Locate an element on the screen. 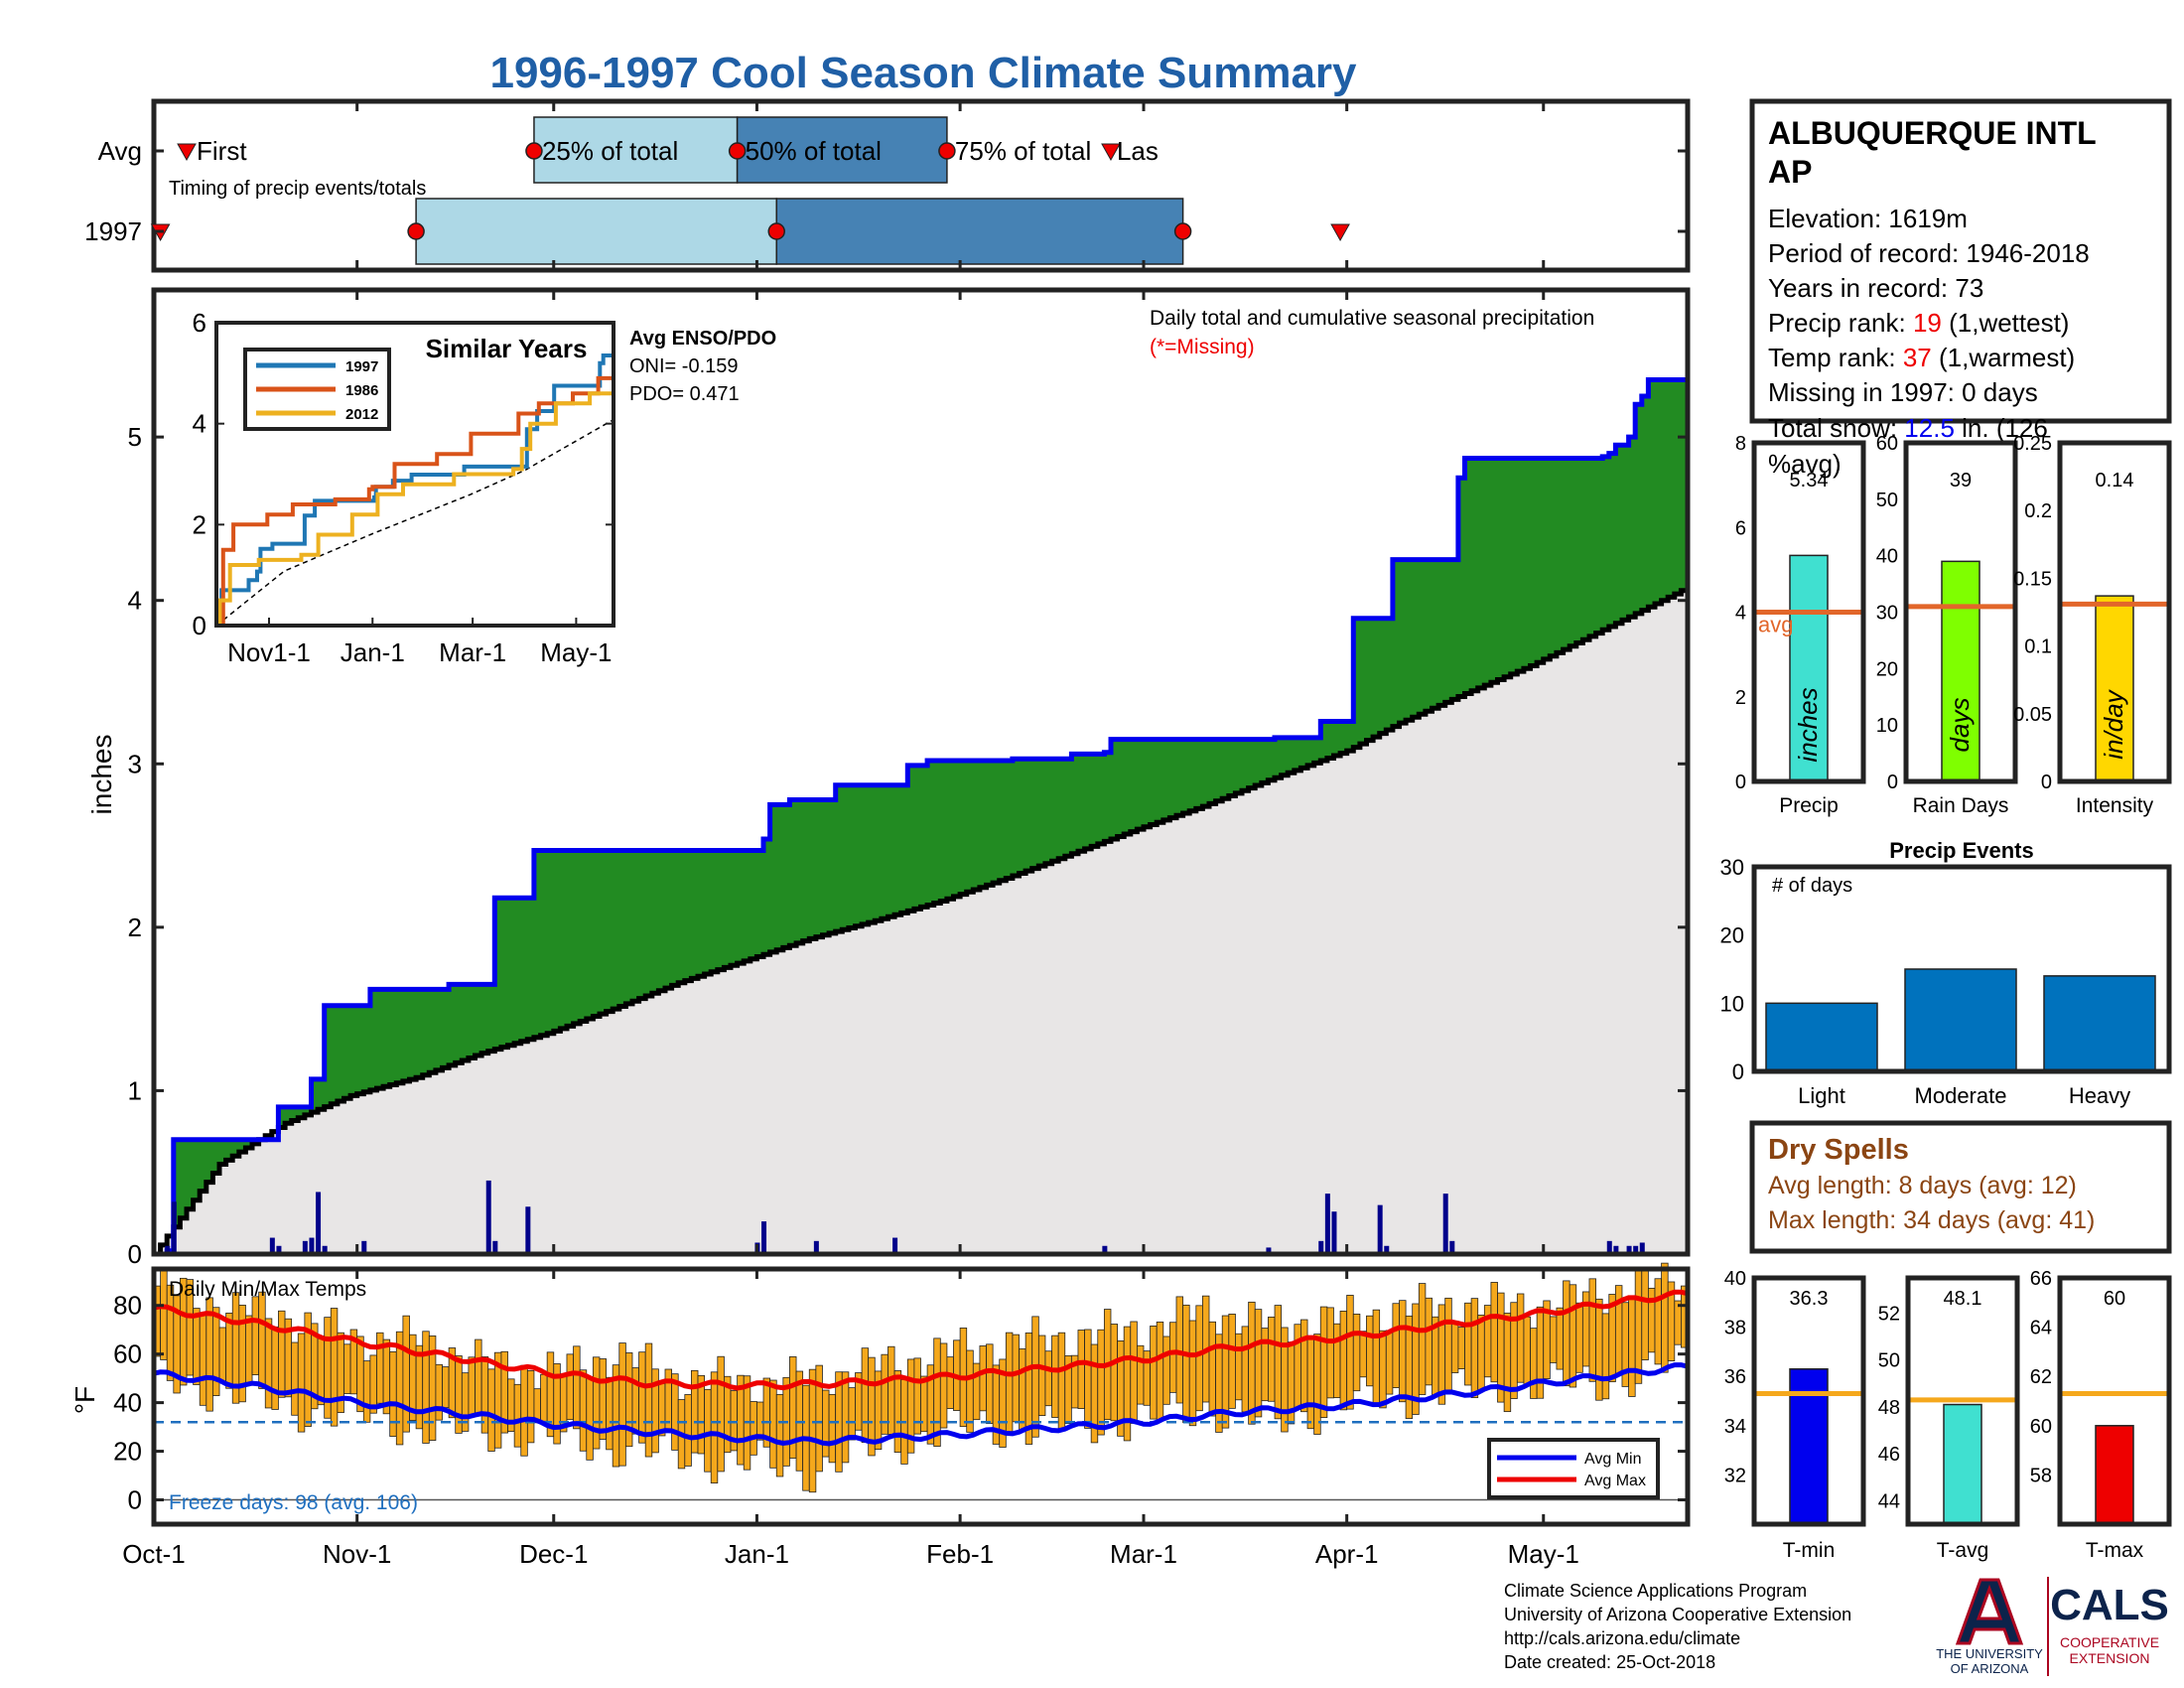 This screenshot has width=2184, height=1688. temp-y-tick-label: 60 is located at coordinates (127, 1354).